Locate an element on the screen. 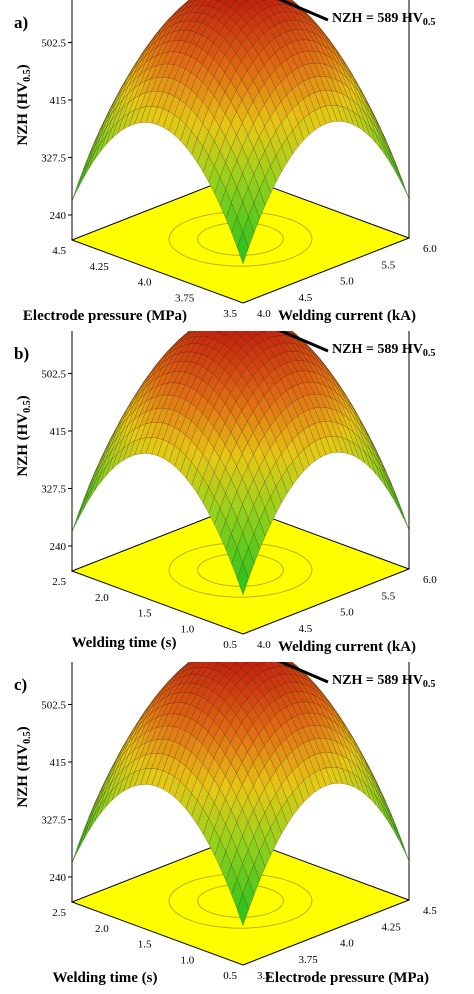 Image resolution: width=474 pixels, height=994 pixels. panel-label: b) is located at coordinates (21, 353).